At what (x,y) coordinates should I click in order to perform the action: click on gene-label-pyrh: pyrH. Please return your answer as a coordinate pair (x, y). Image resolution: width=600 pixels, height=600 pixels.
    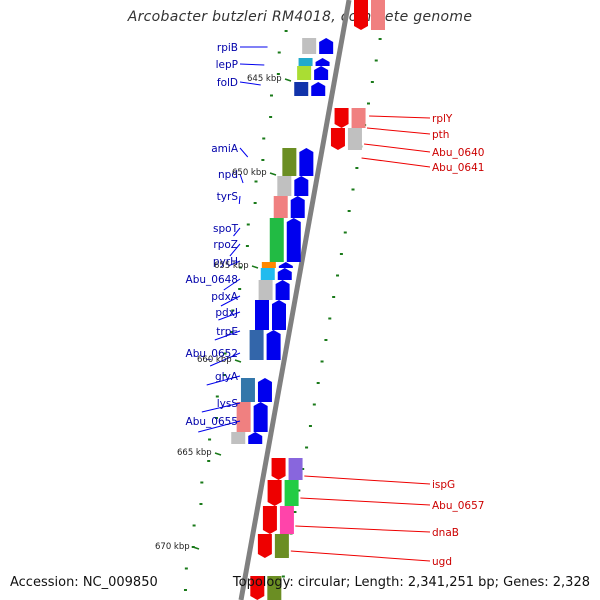
    Looking at the image, I should click on (225, 262).